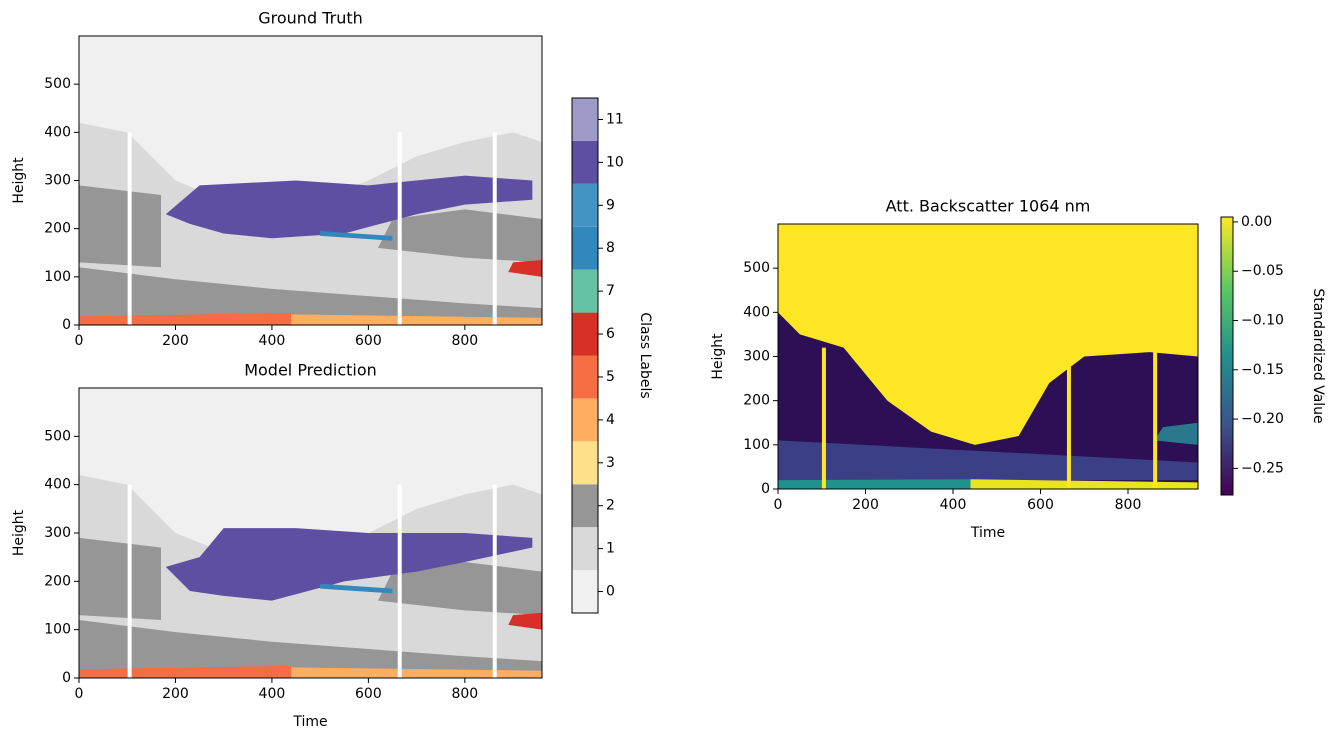  What do you see at coordinates (610, 506) in the screenshot?
I see `colorbar-tick-label: 2` at bounding box center [610, 506].